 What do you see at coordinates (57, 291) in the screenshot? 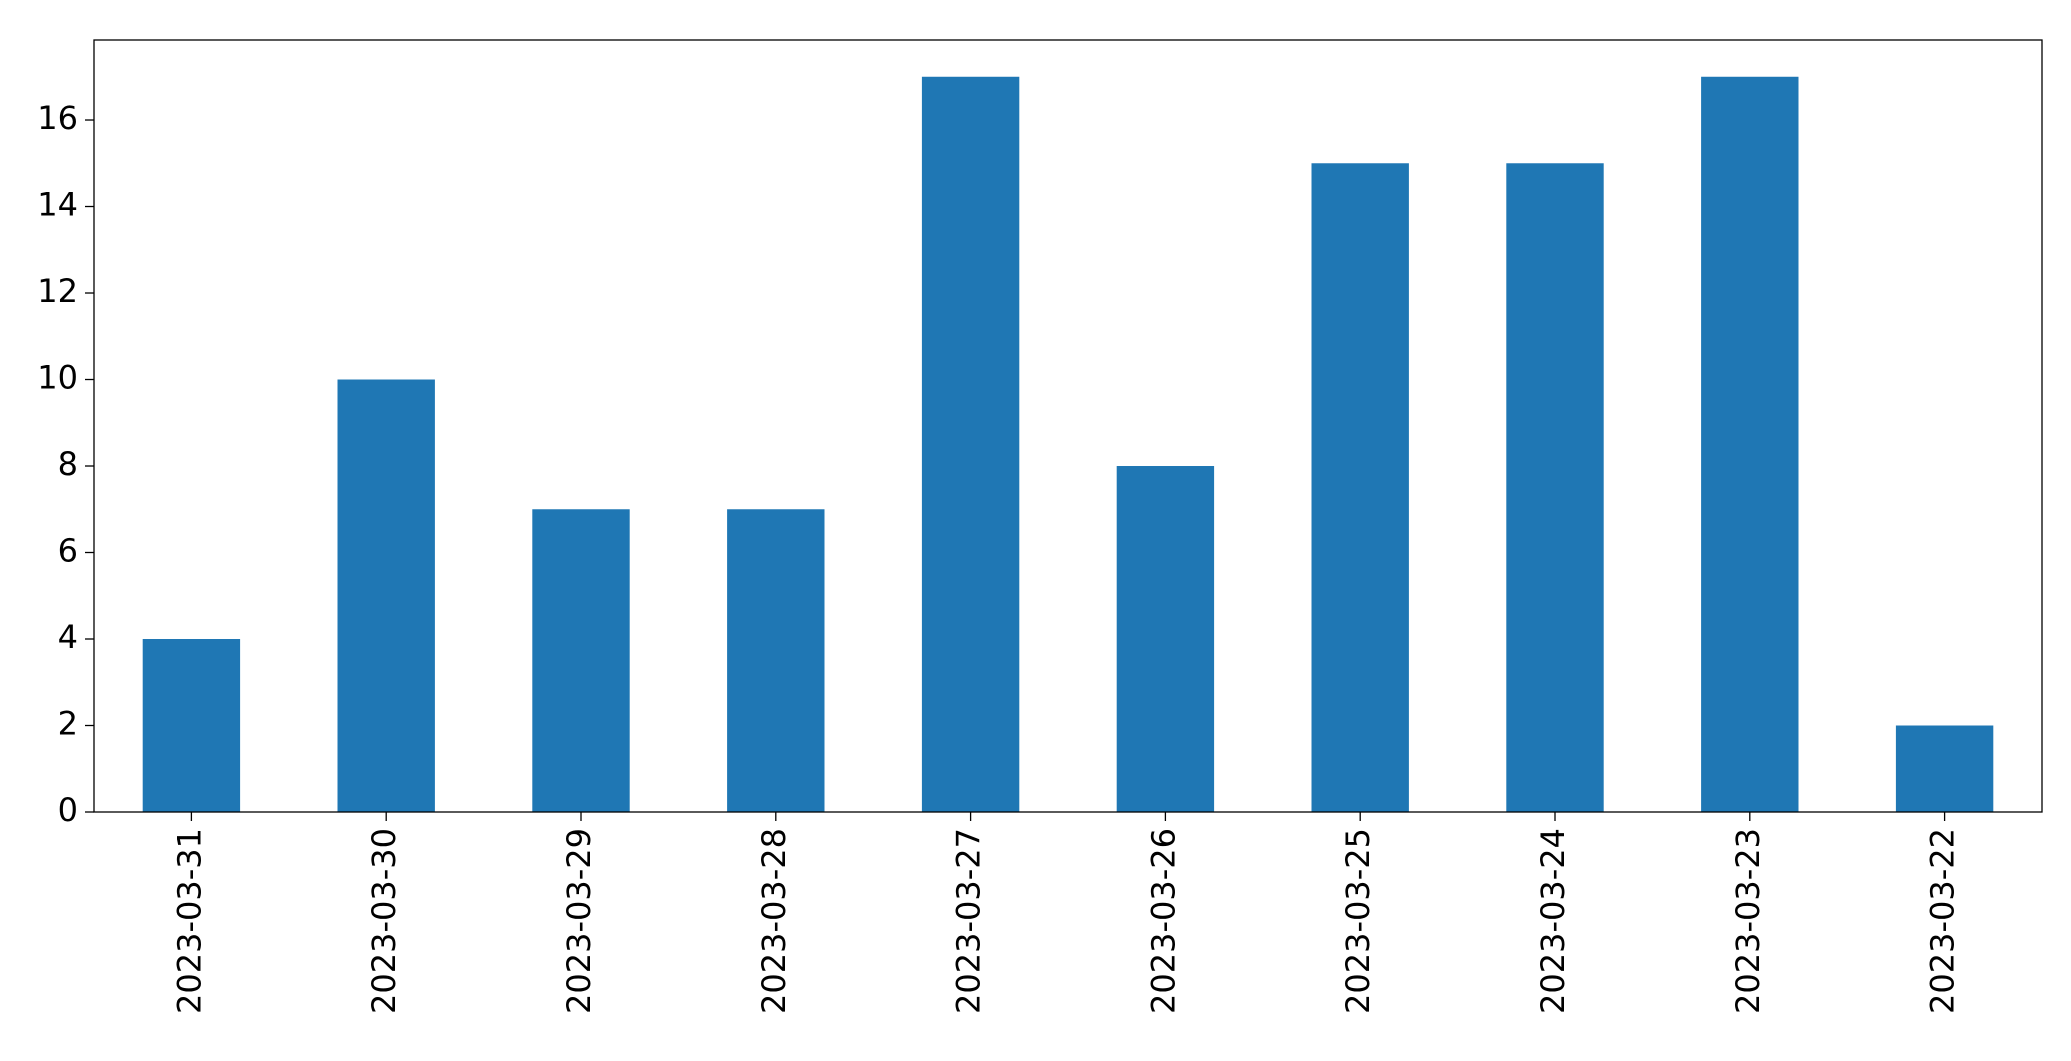
I see `y-tick-label: 12` at bounding box center [57, 291].